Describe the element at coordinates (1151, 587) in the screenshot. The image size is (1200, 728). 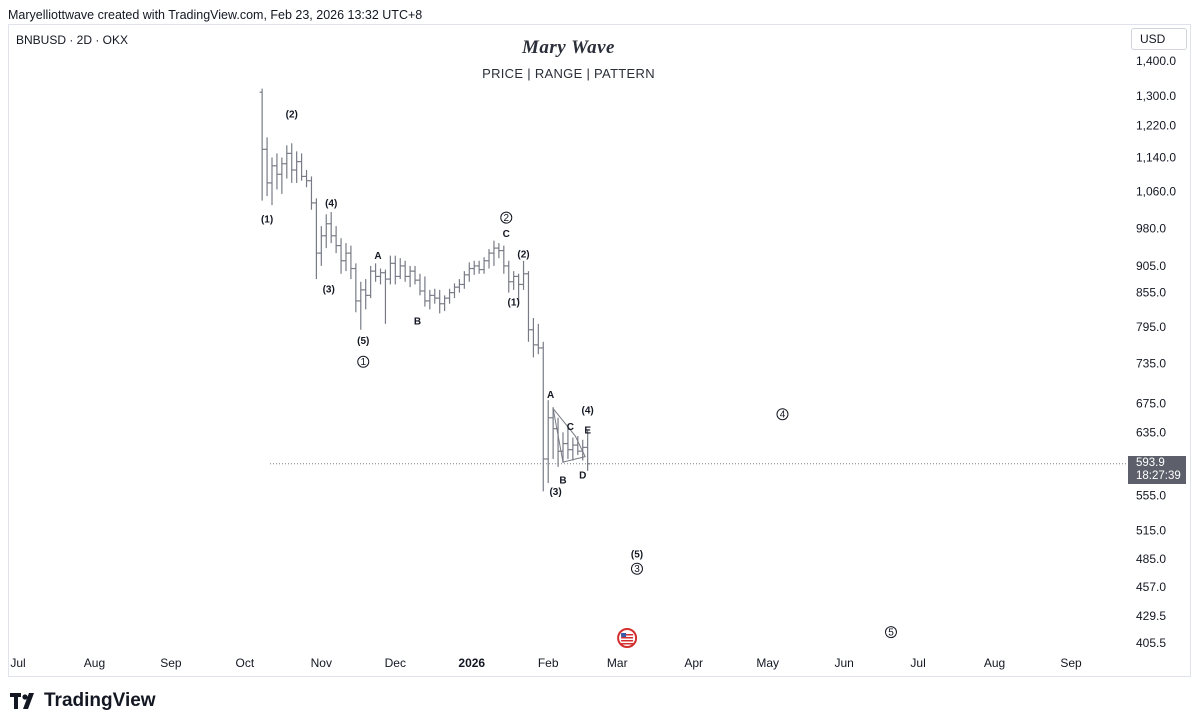
I see `y-axis-tick-label: 457.0` at that location.